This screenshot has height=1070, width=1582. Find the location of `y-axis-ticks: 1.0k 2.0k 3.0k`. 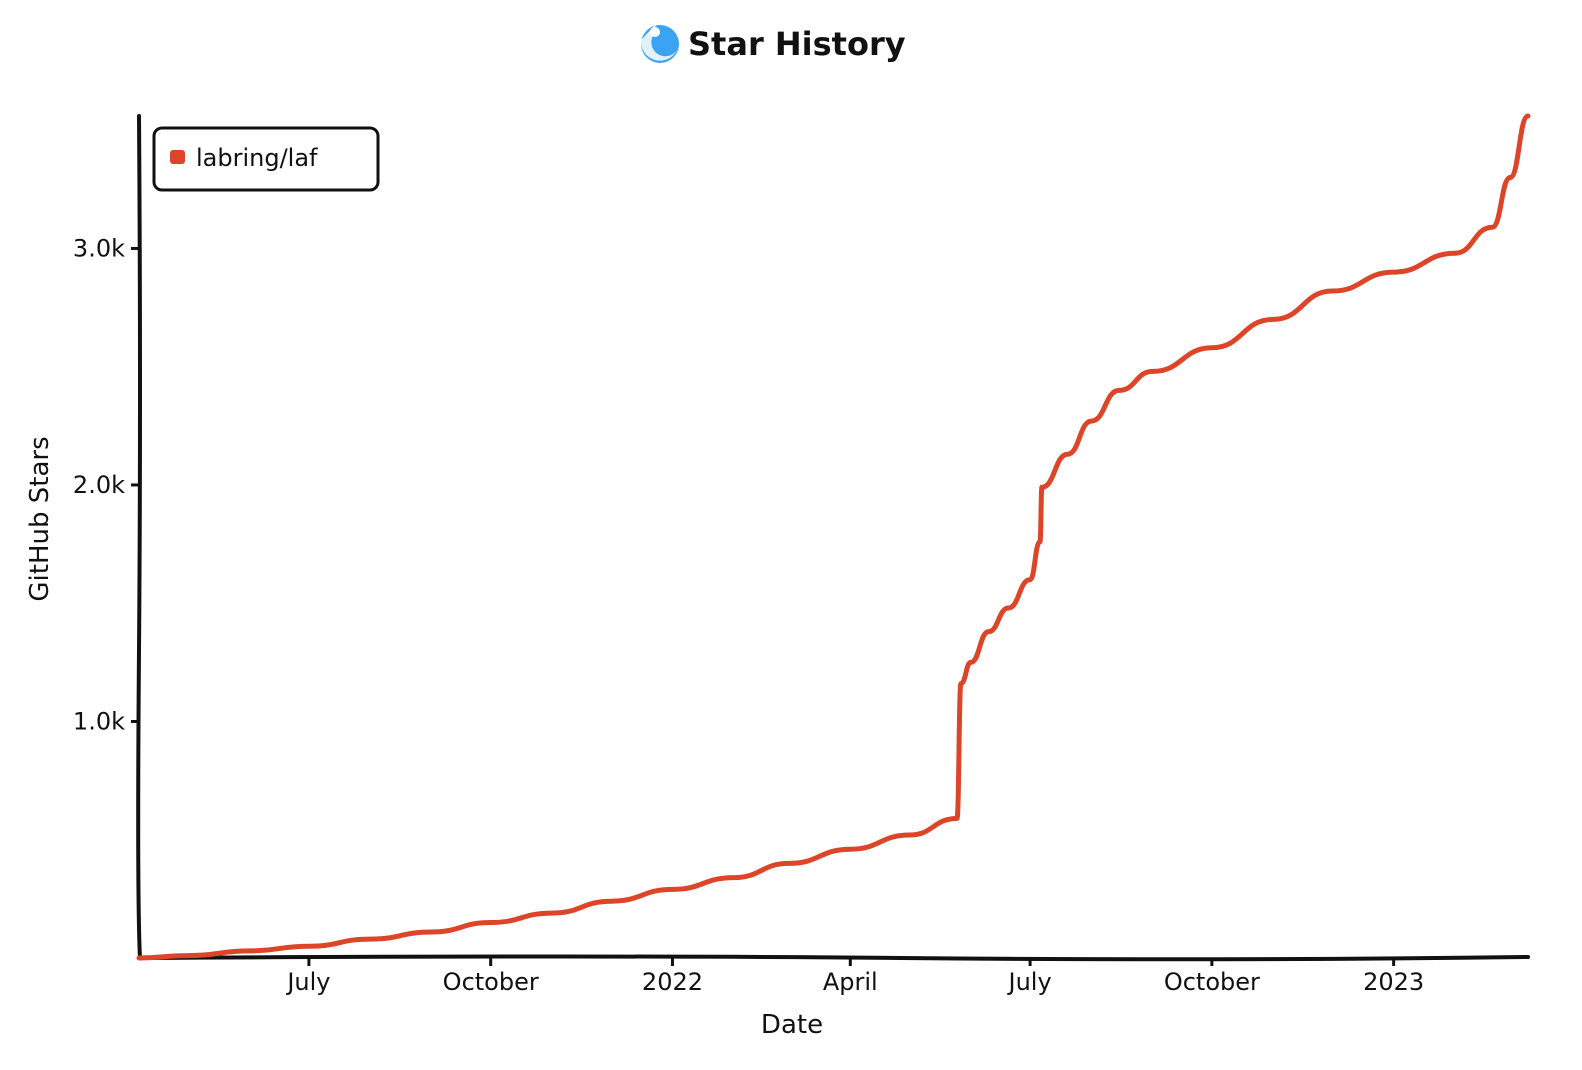

y-axis-ticks: 1.0k 2.0k 3.0k is located at coordinates (106, 484).